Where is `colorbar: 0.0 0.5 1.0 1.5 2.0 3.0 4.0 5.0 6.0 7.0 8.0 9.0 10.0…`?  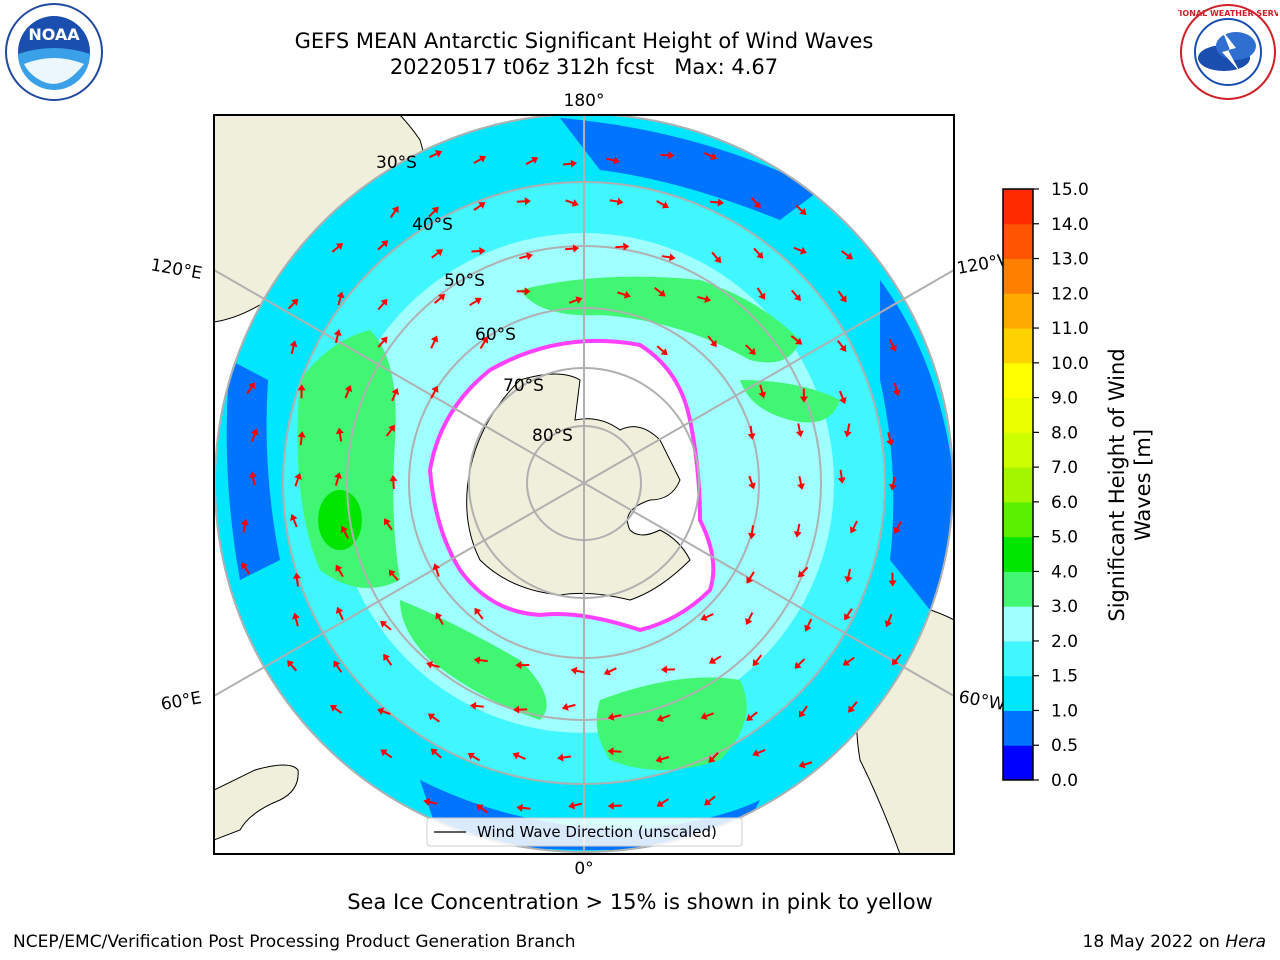
colorbar: 0.0 0.5 1.0 1.5 2.0 3.0 4.0 5.0 6.0 7.0 8.0 9.0 10.0… is located at coordinates (1045, 485).